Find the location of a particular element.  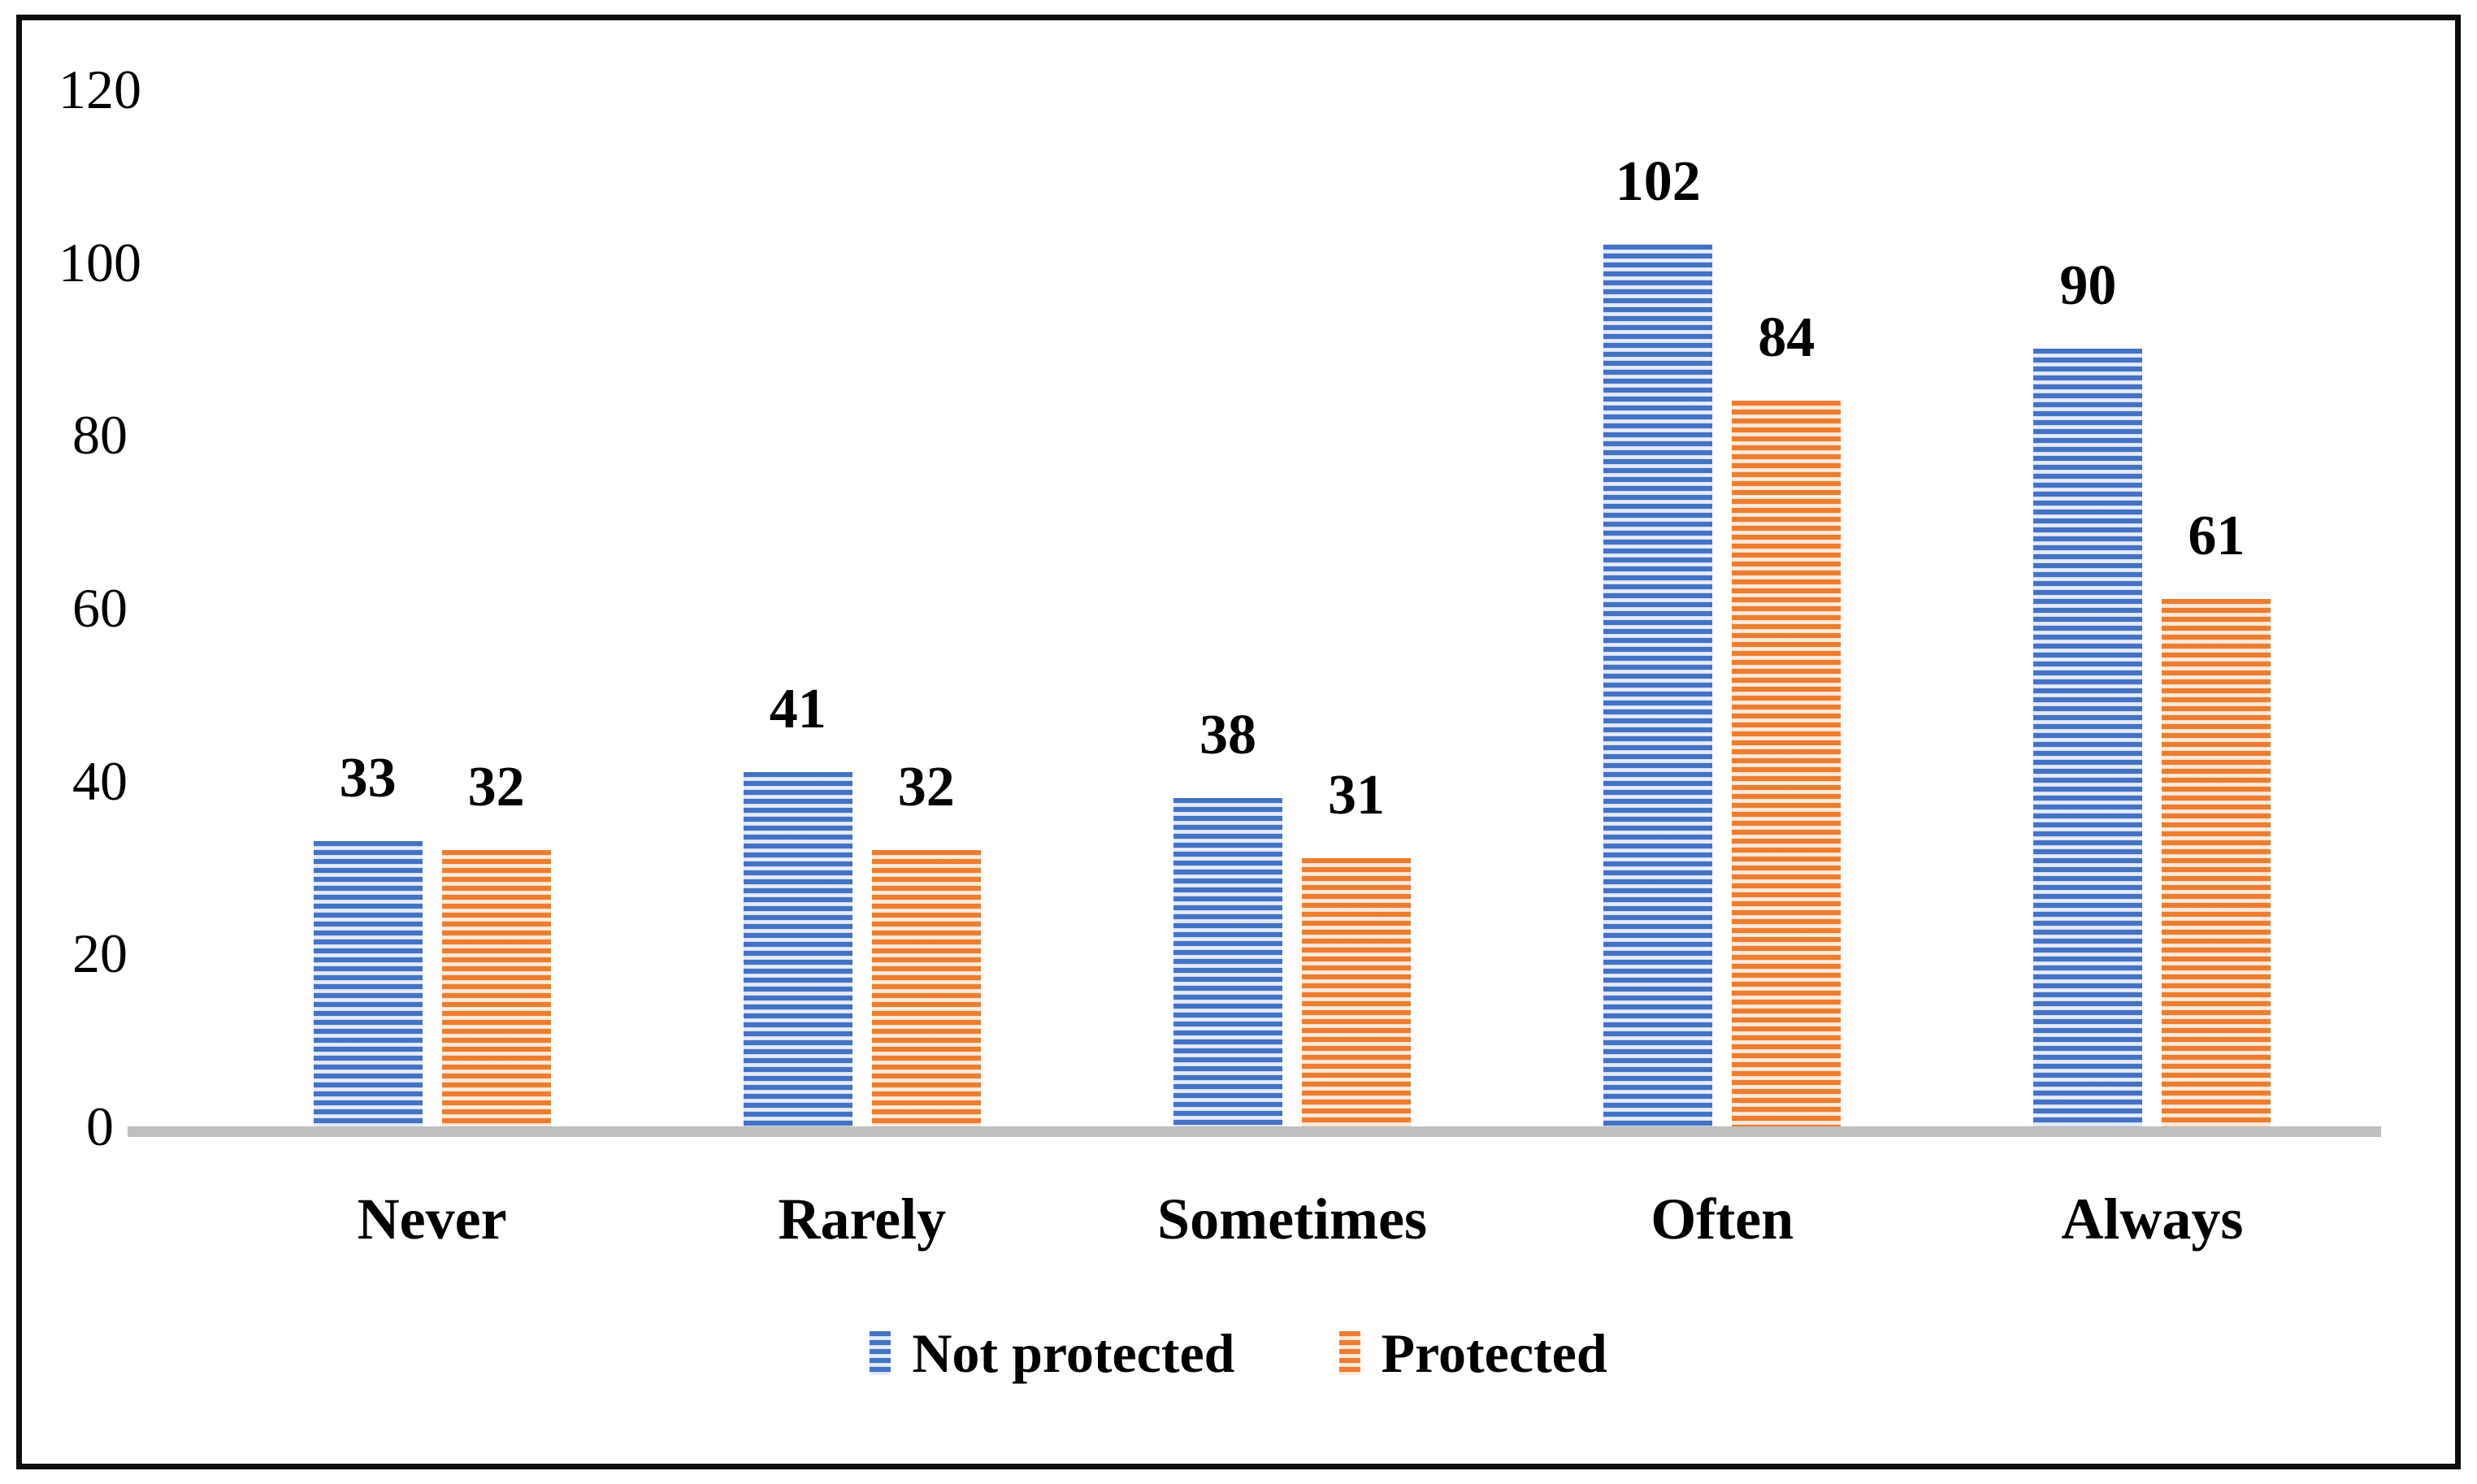

legend-label: Not protected is located at coordinates (1073, 1353).